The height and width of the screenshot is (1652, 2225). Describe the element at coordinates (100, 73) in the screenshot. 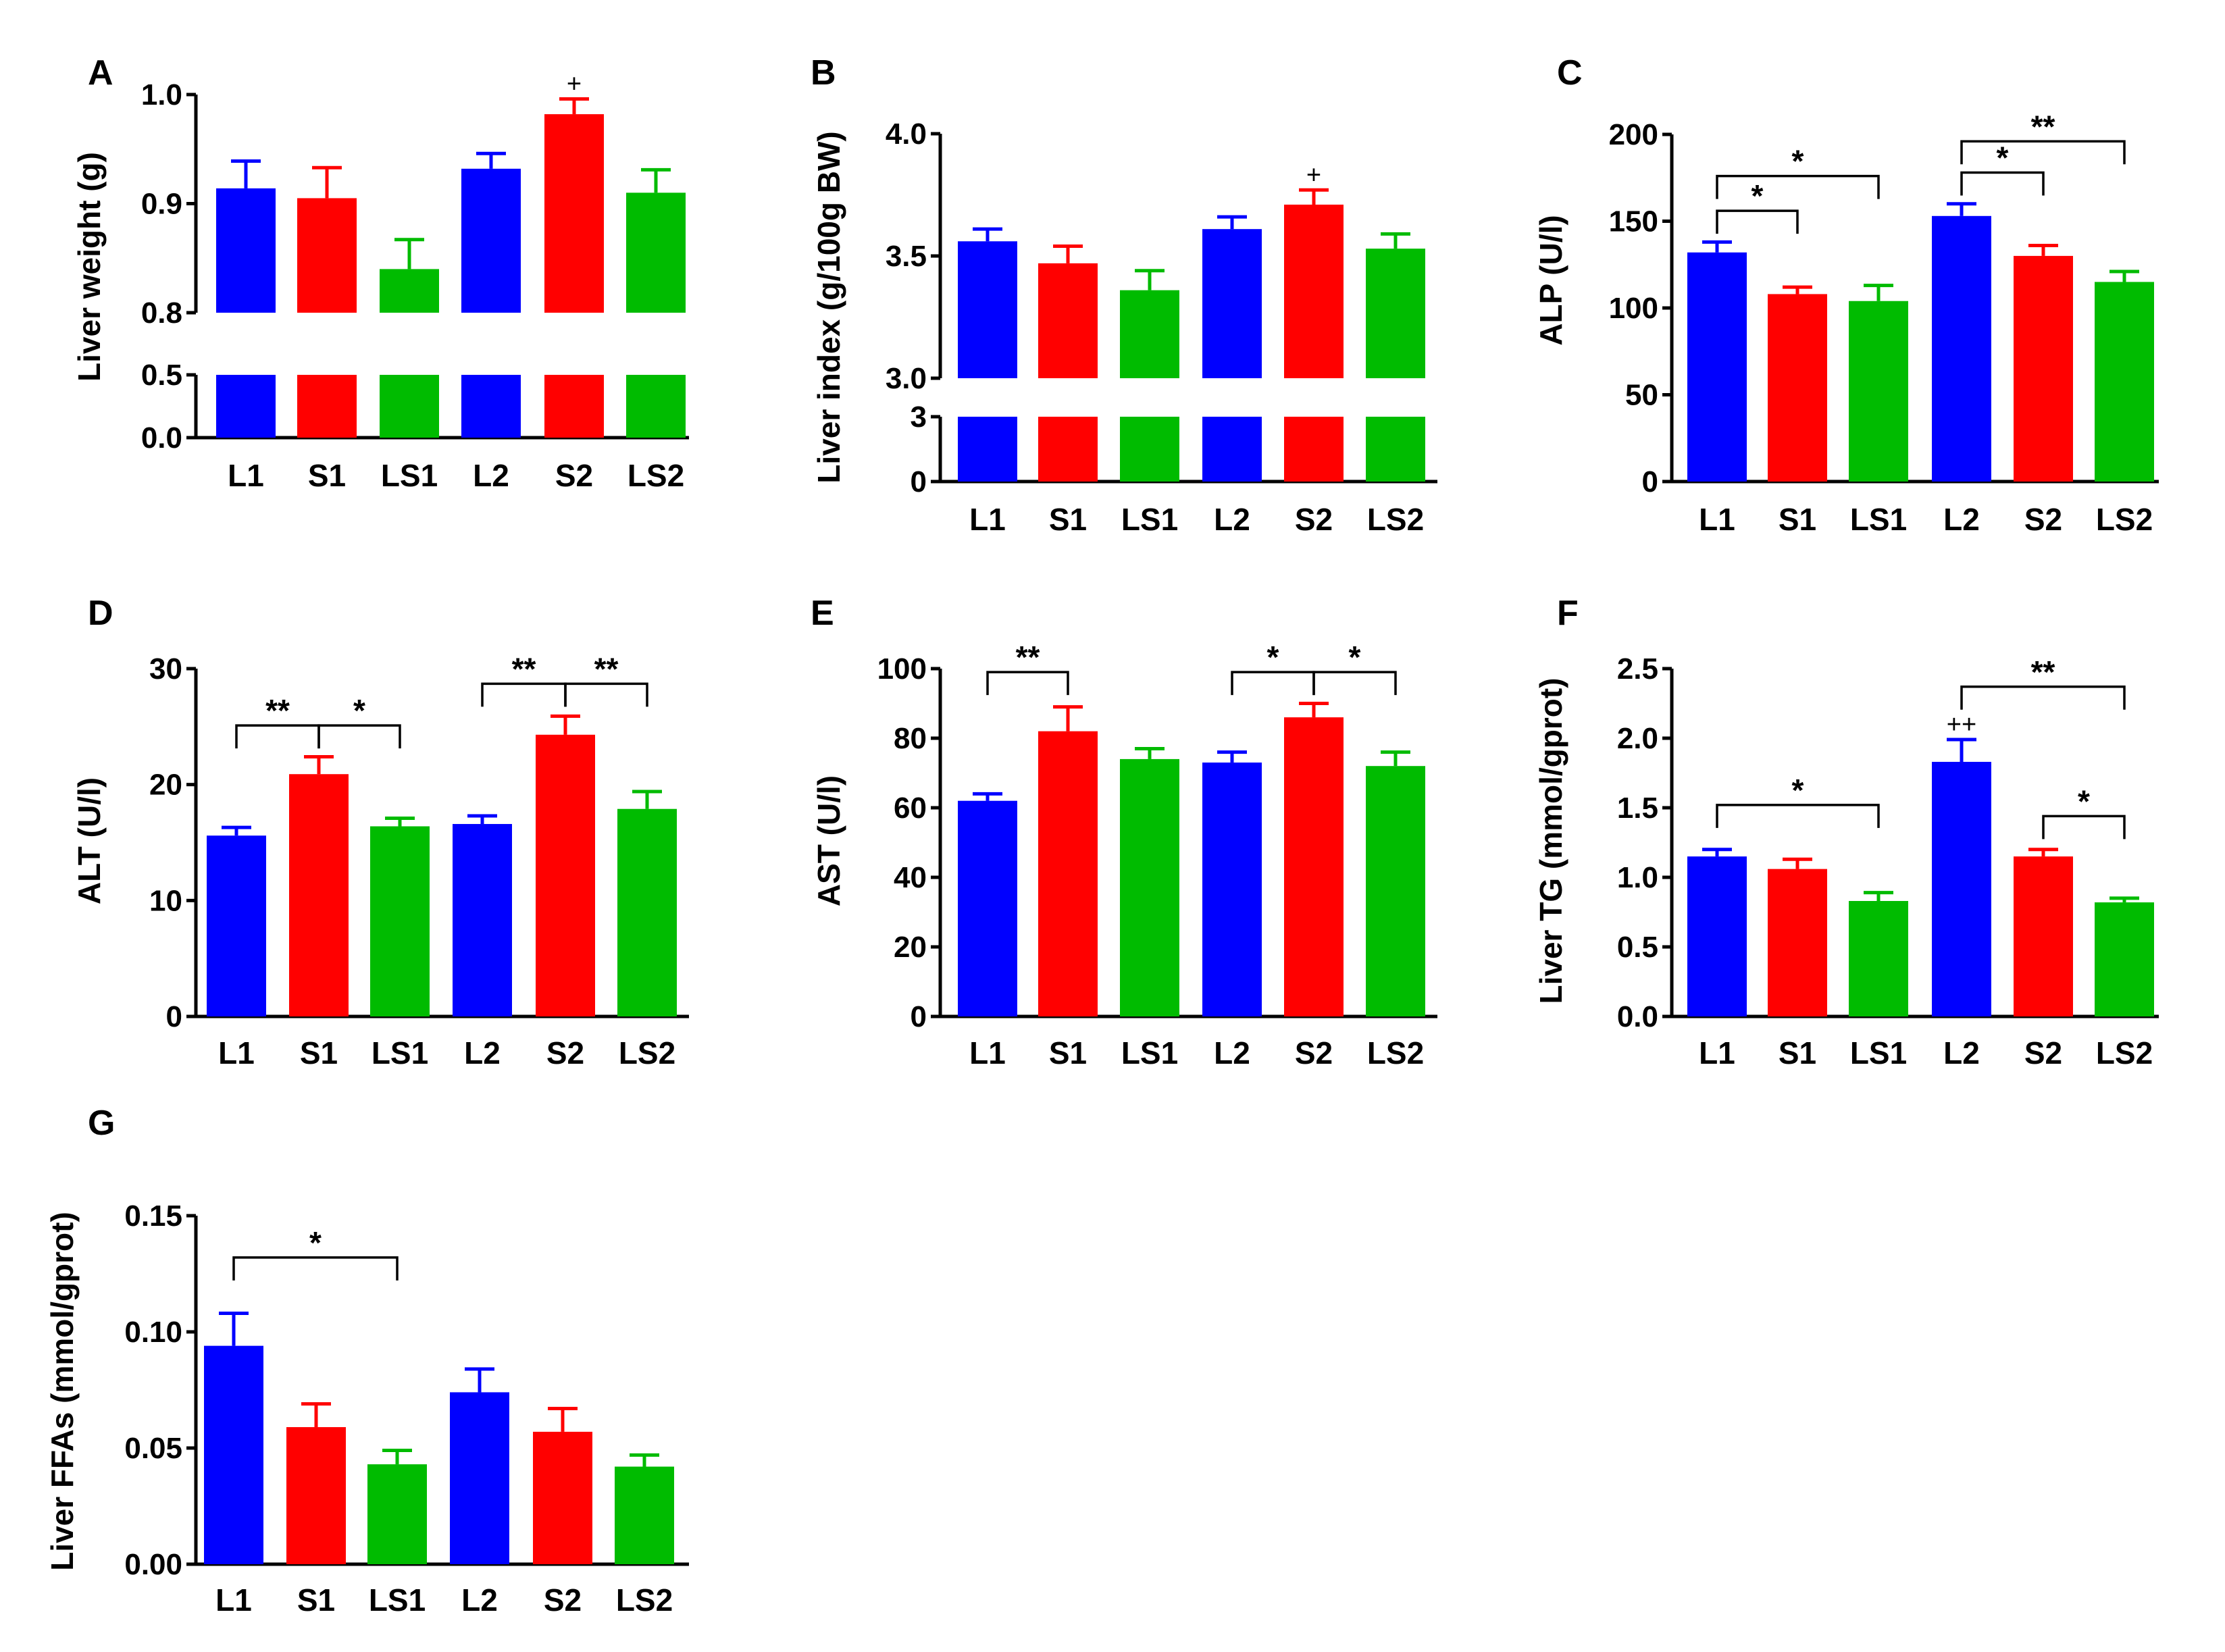

I see `panel-letter: A` at that location.